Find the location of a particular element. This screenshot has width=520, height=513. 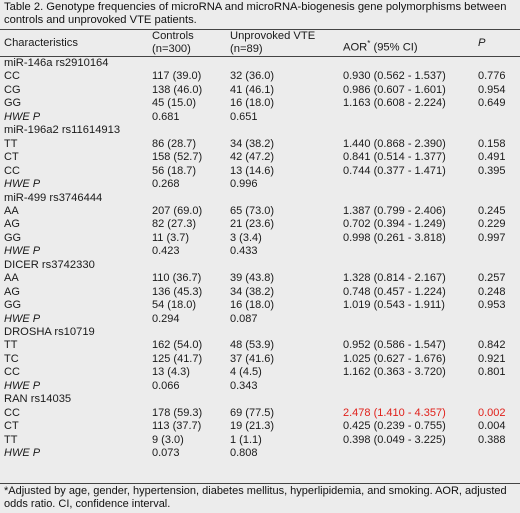

hwe-controls: 0.073 is located at coordinates (166, 453).